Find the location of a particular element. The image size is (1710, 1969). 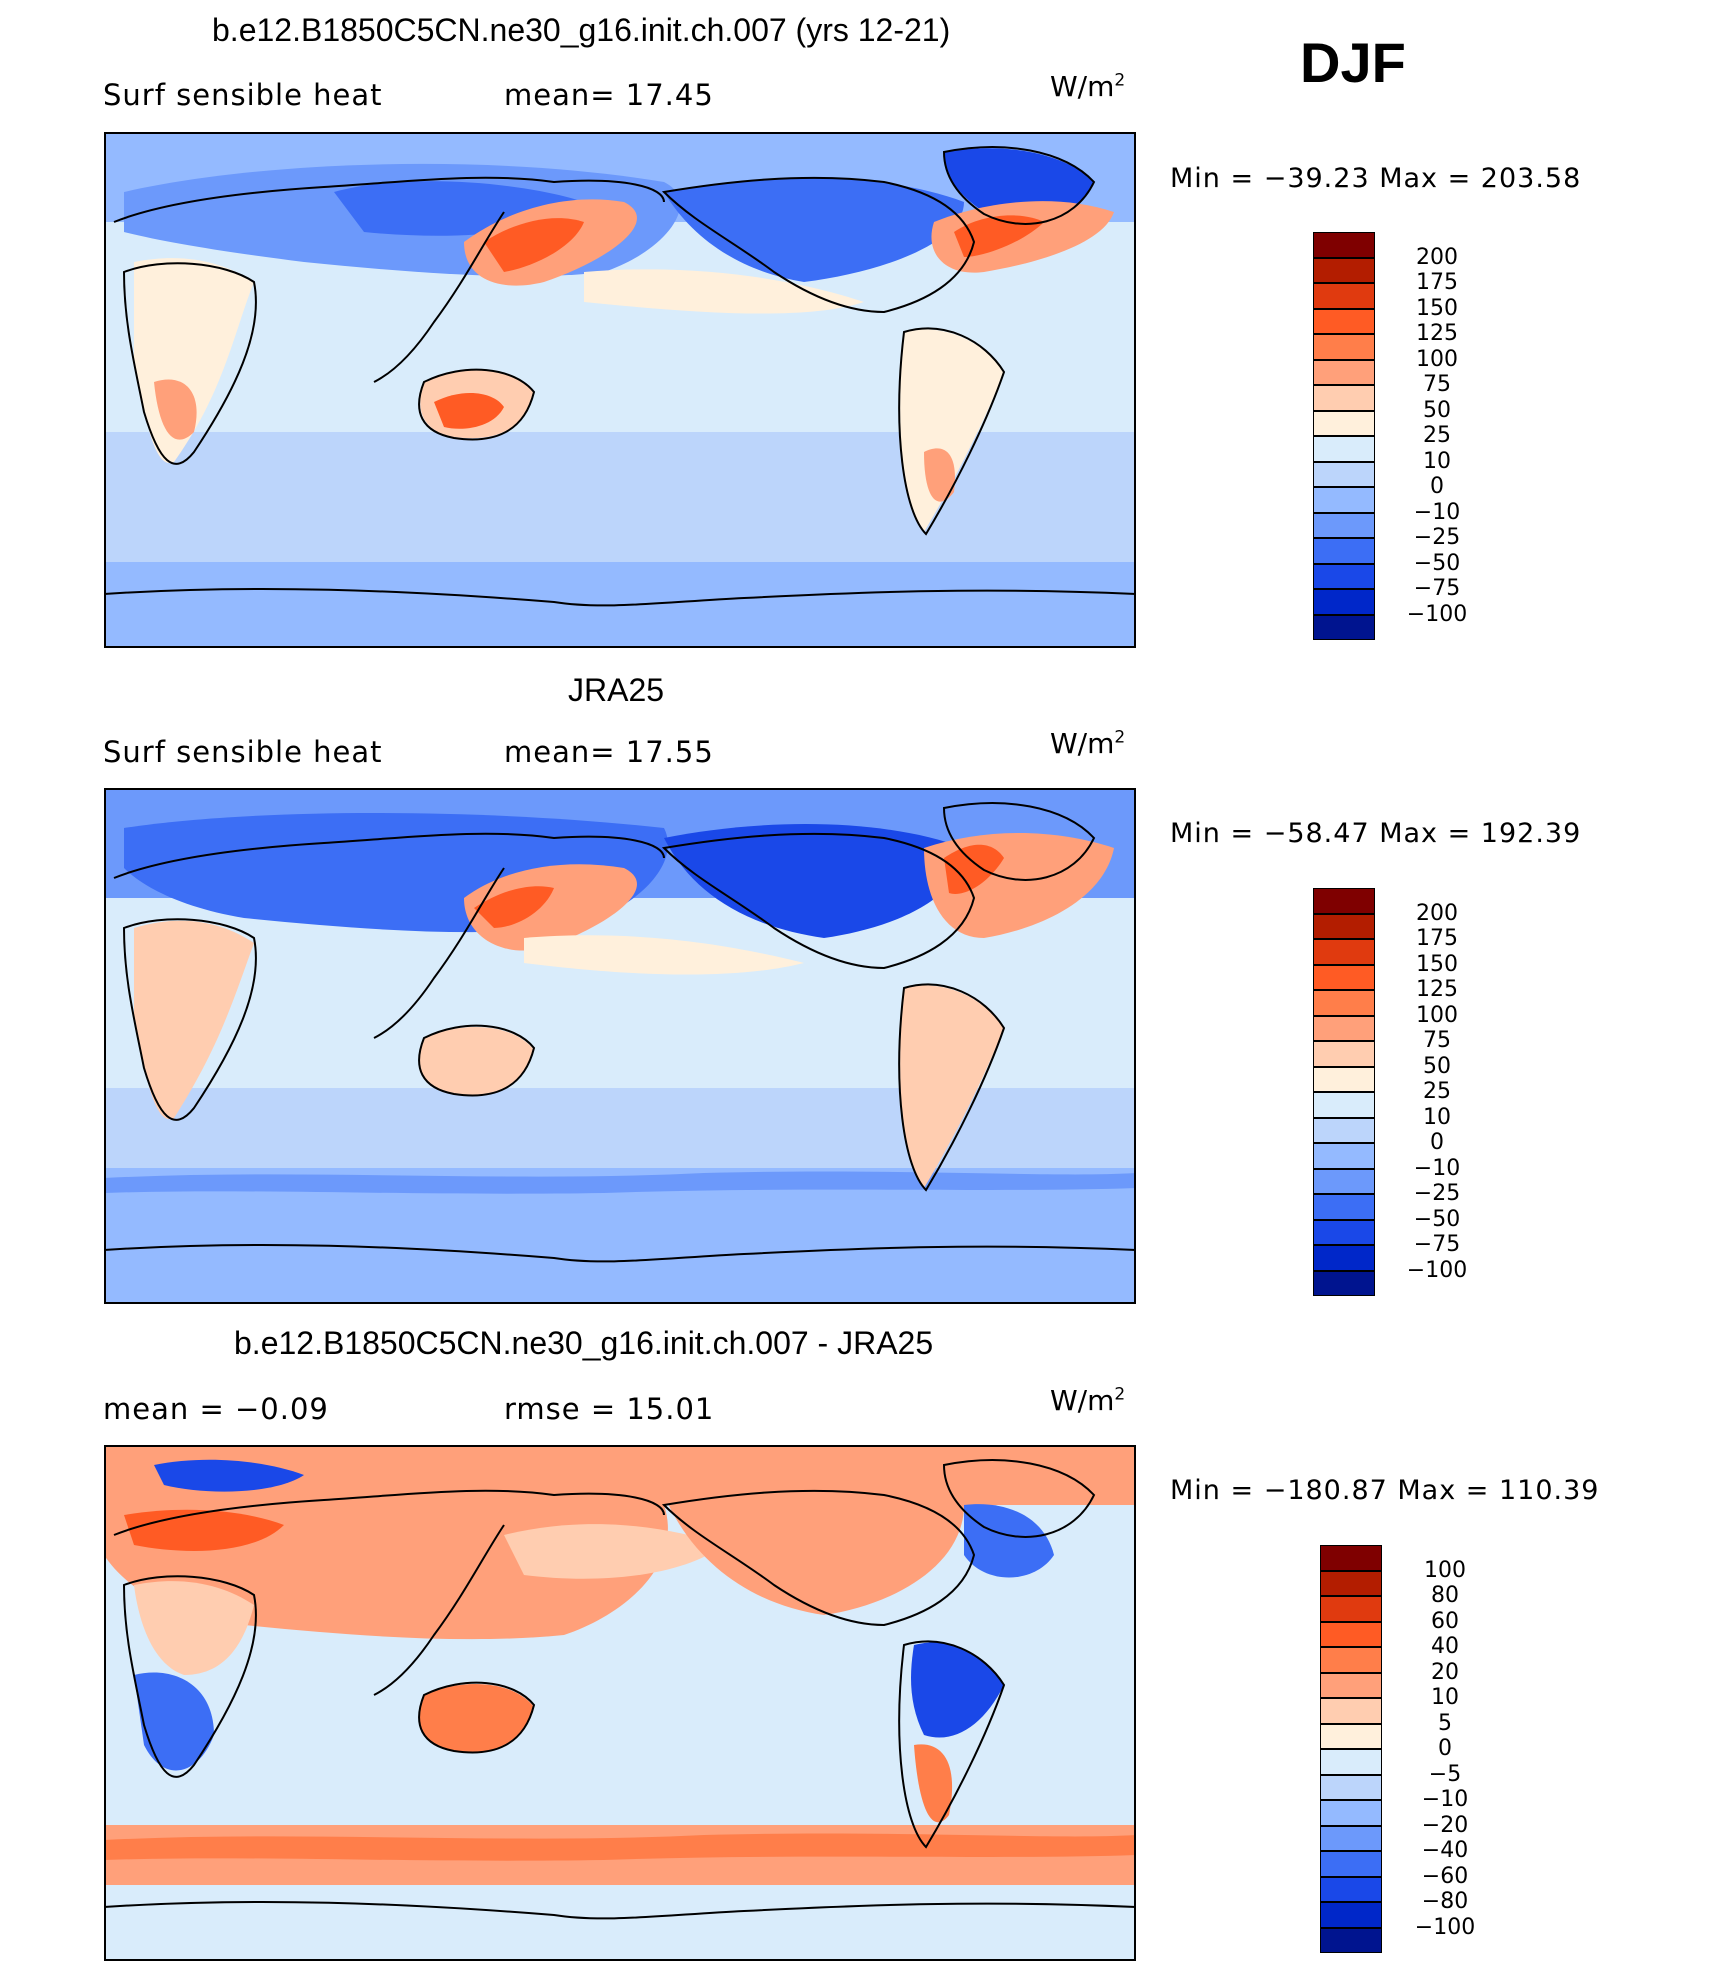

southern-ocean-warm-streaks is located at coordinates (620, 1847).